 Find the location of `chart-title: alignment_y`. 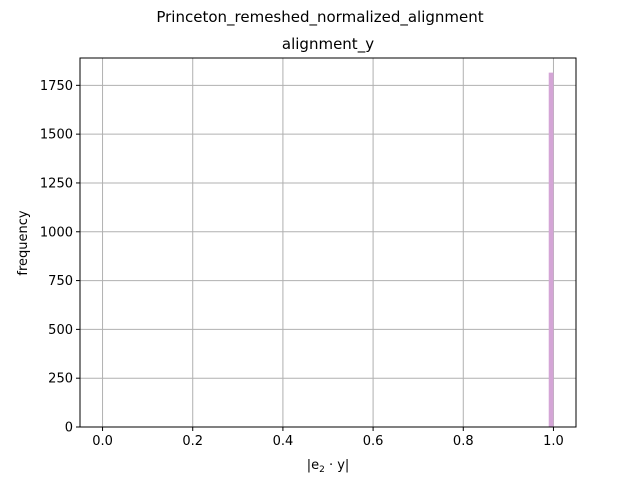

chart-title: alignment_y is located at coordinates (328, 44).